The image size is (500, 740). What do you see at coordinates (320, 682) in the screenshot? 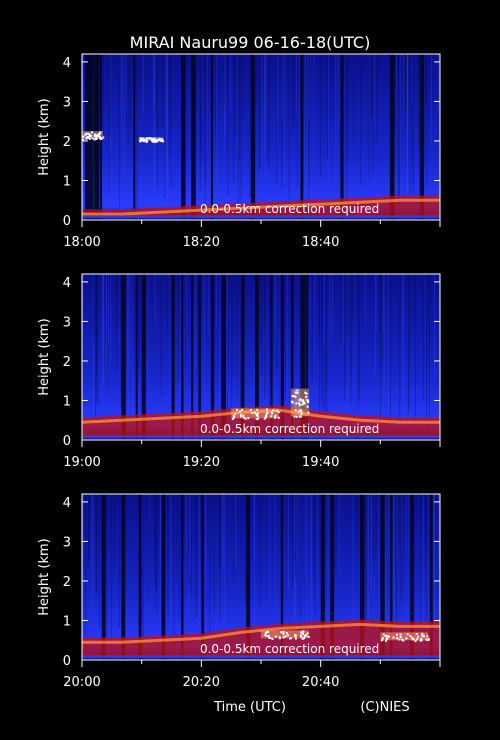
I see `x-tick-label: 20:40` at bounding box center [320, 682].